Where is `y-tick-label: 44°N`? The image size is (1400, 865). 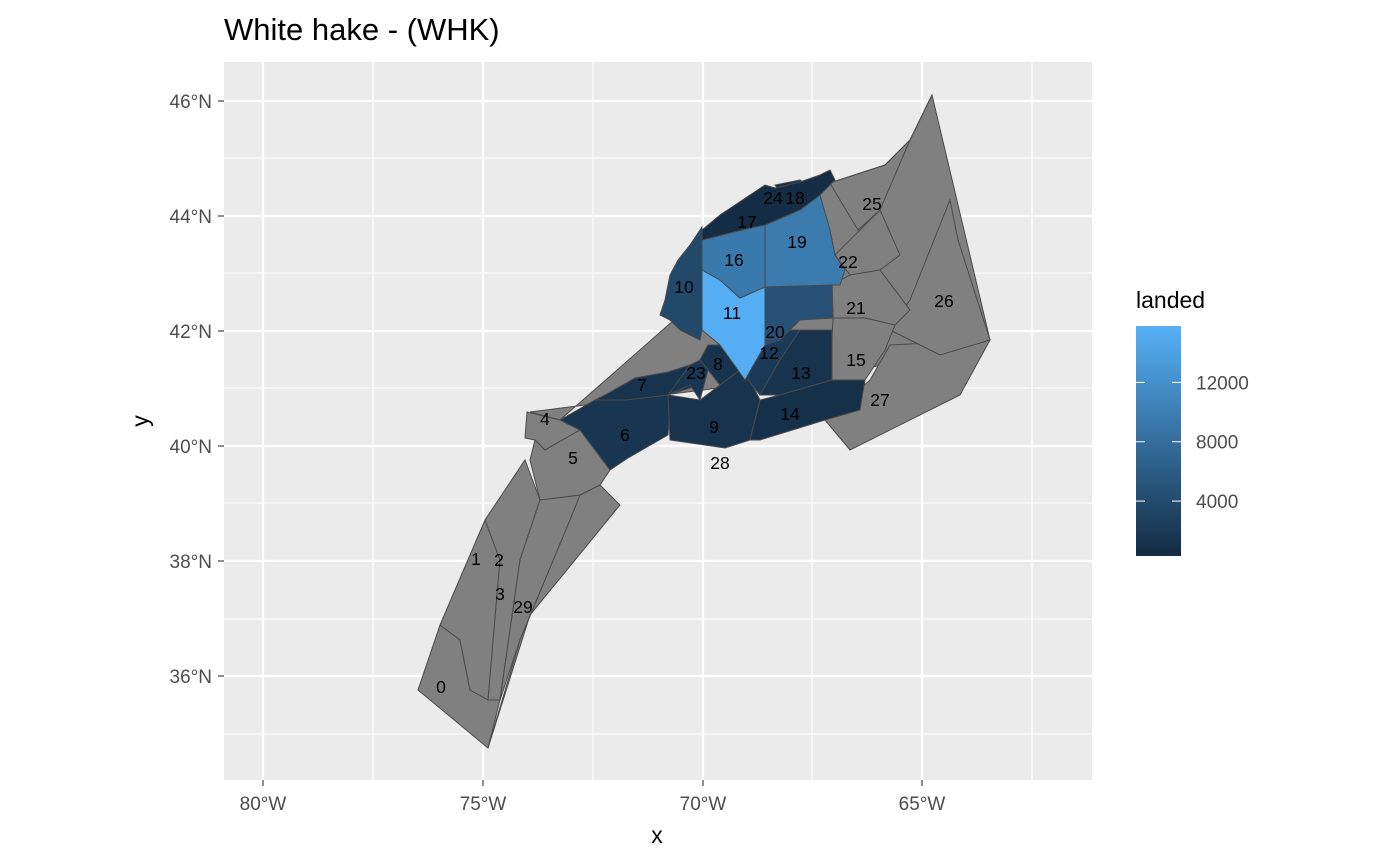 y-tick-label: 44°N is located at coordinates (191, 217).